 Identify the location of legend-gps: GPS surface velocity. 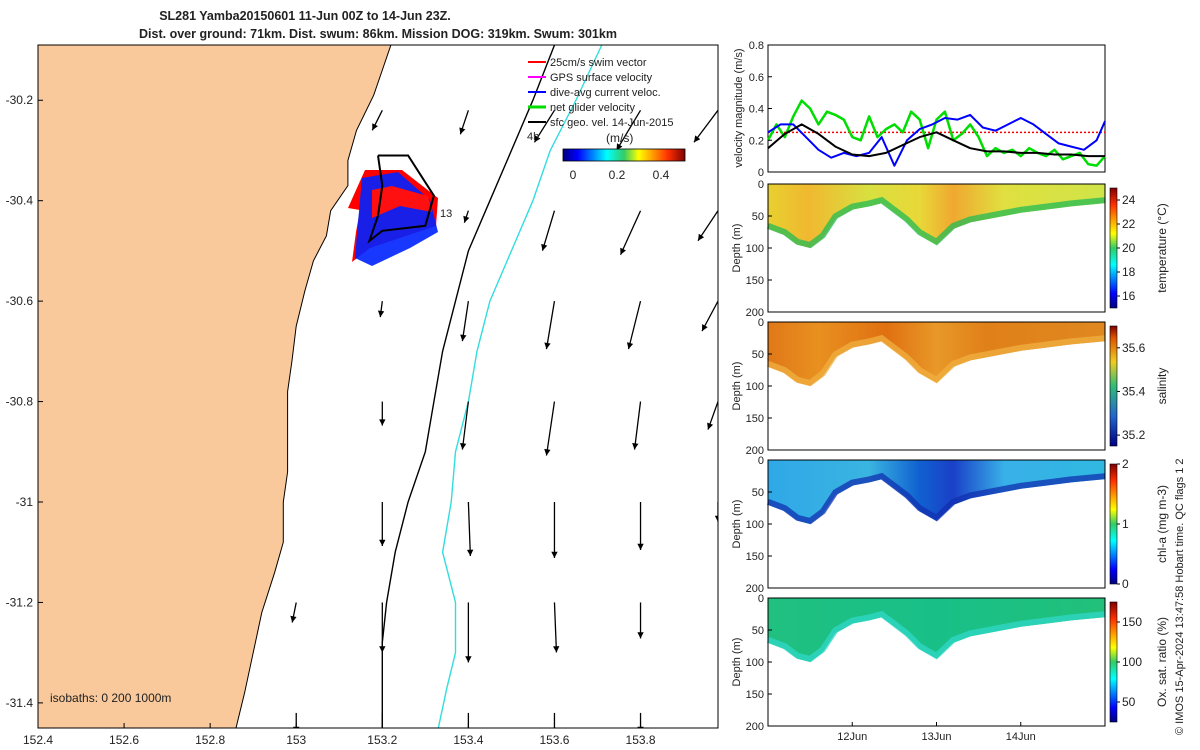
(601, 78).